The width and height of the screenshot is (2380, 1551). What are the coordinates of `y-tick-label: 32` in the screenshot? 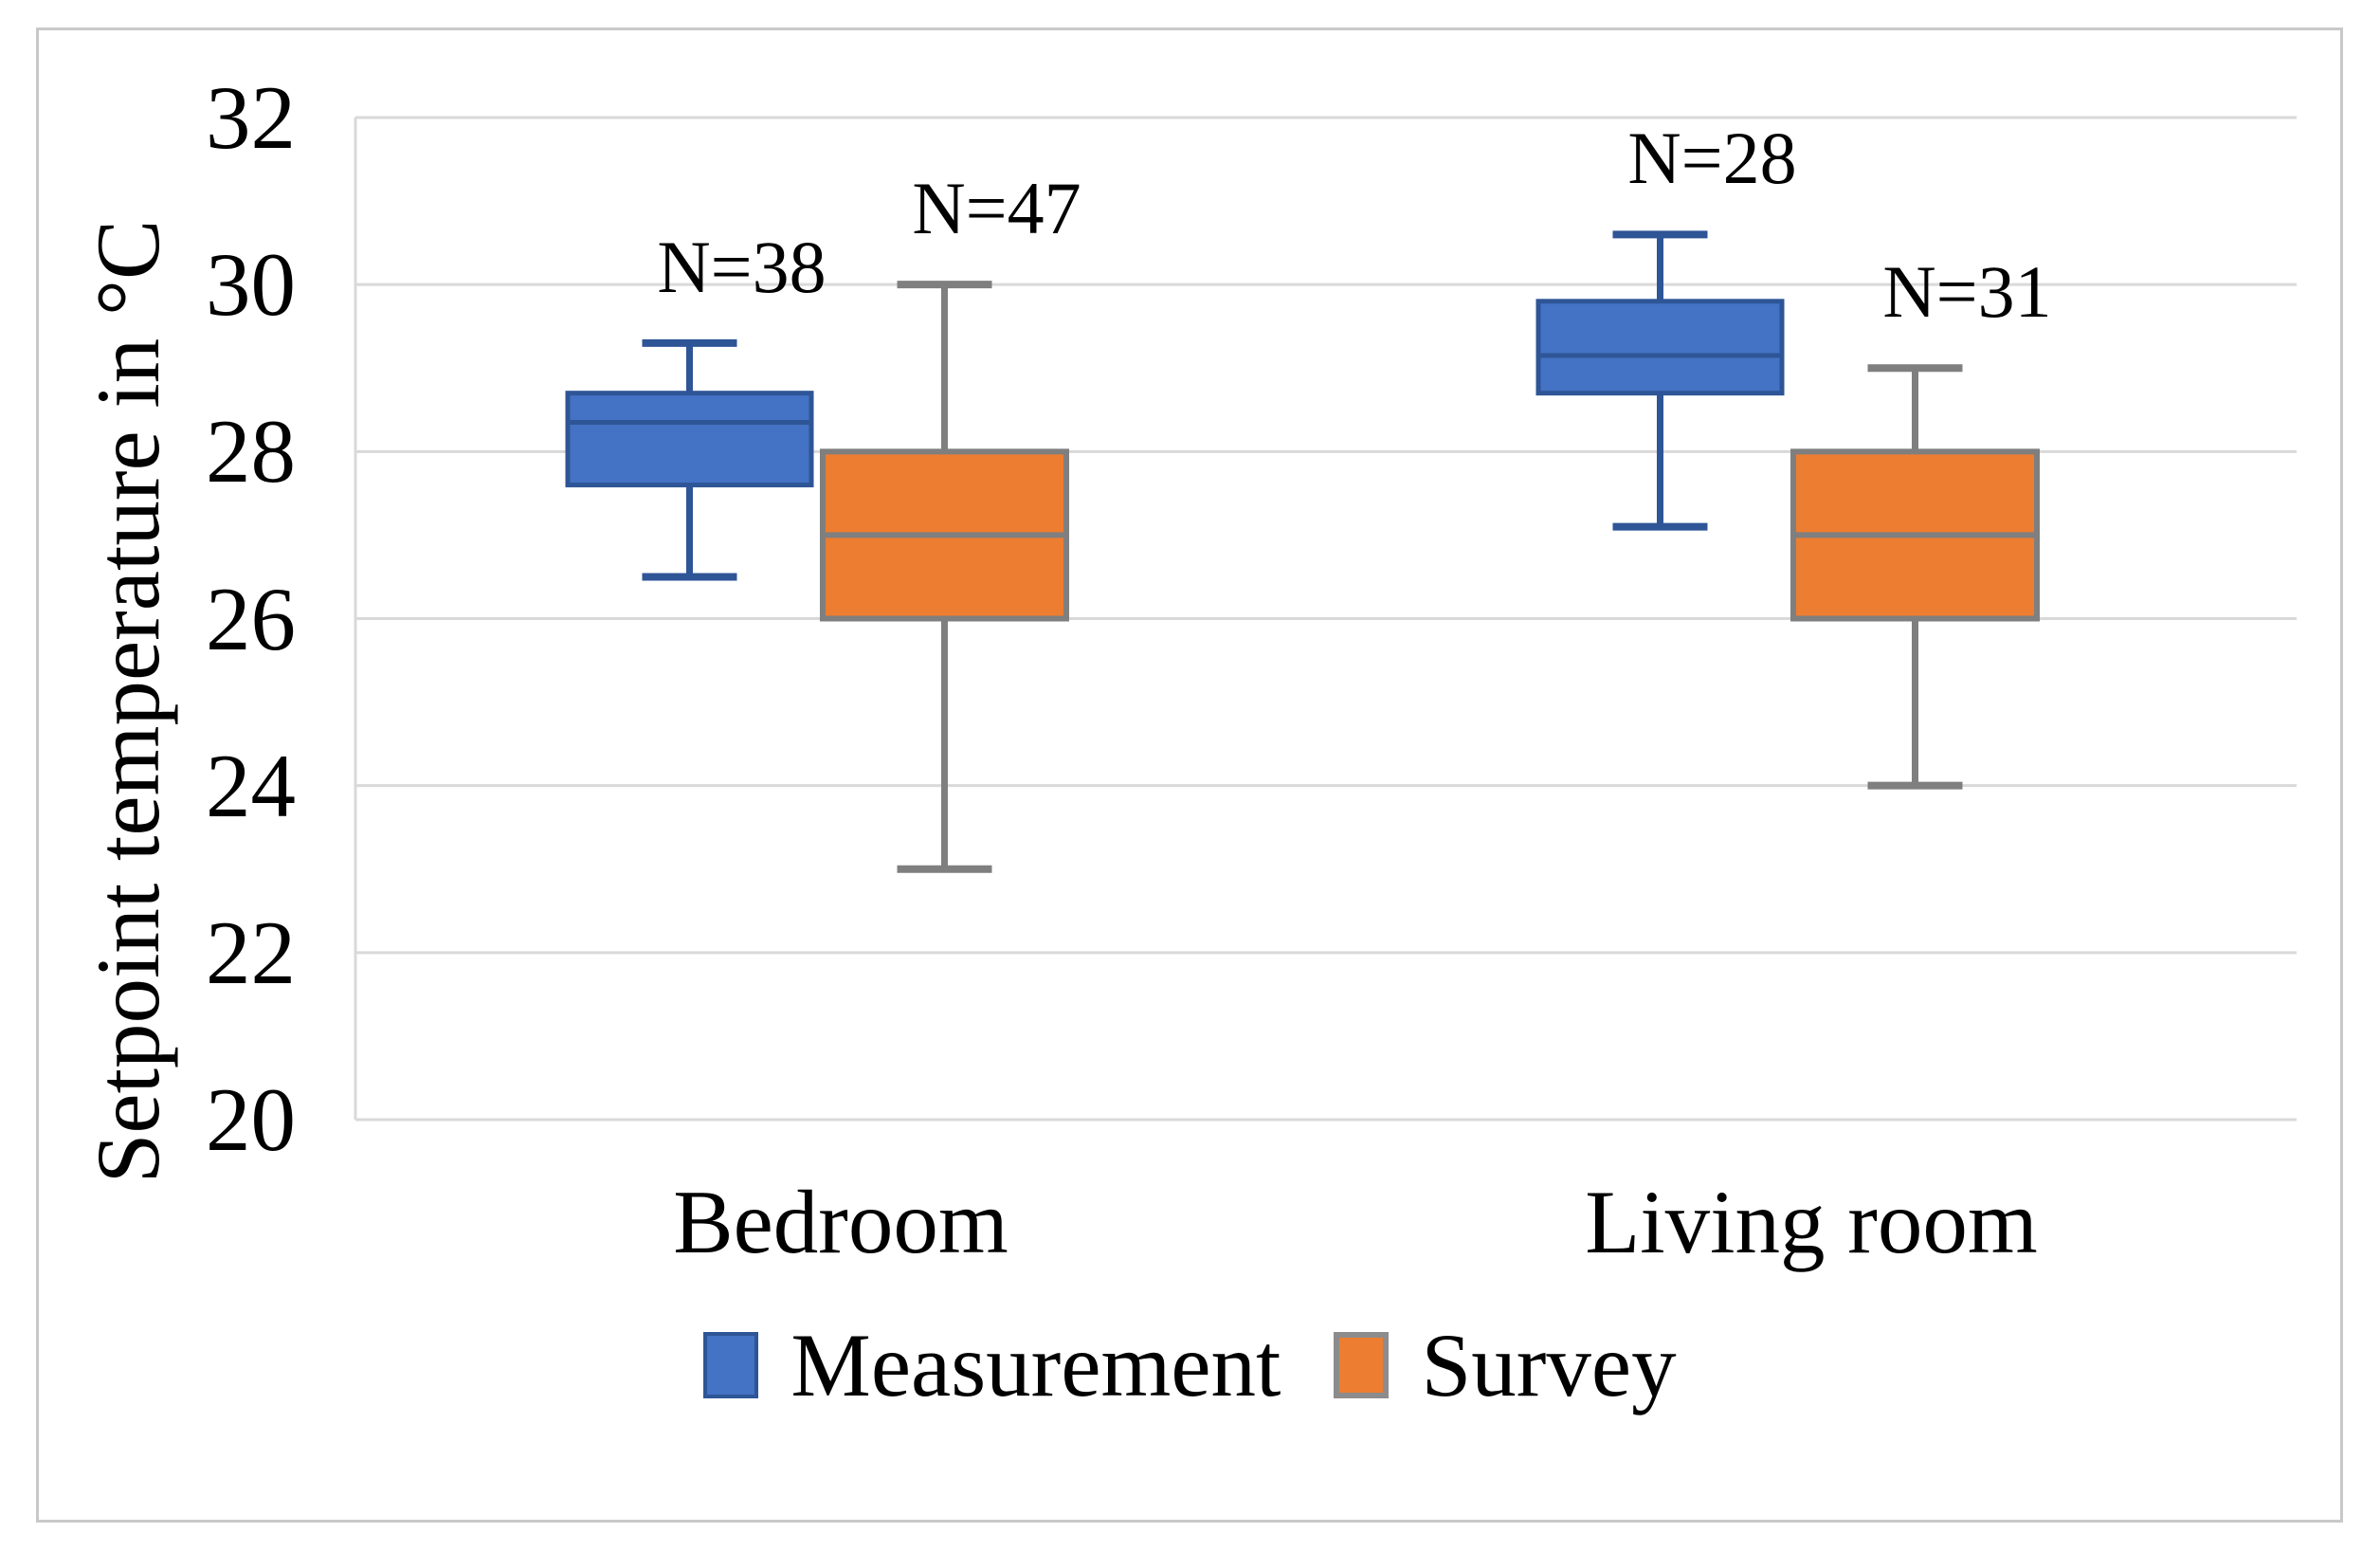 It's located at (251, 117).